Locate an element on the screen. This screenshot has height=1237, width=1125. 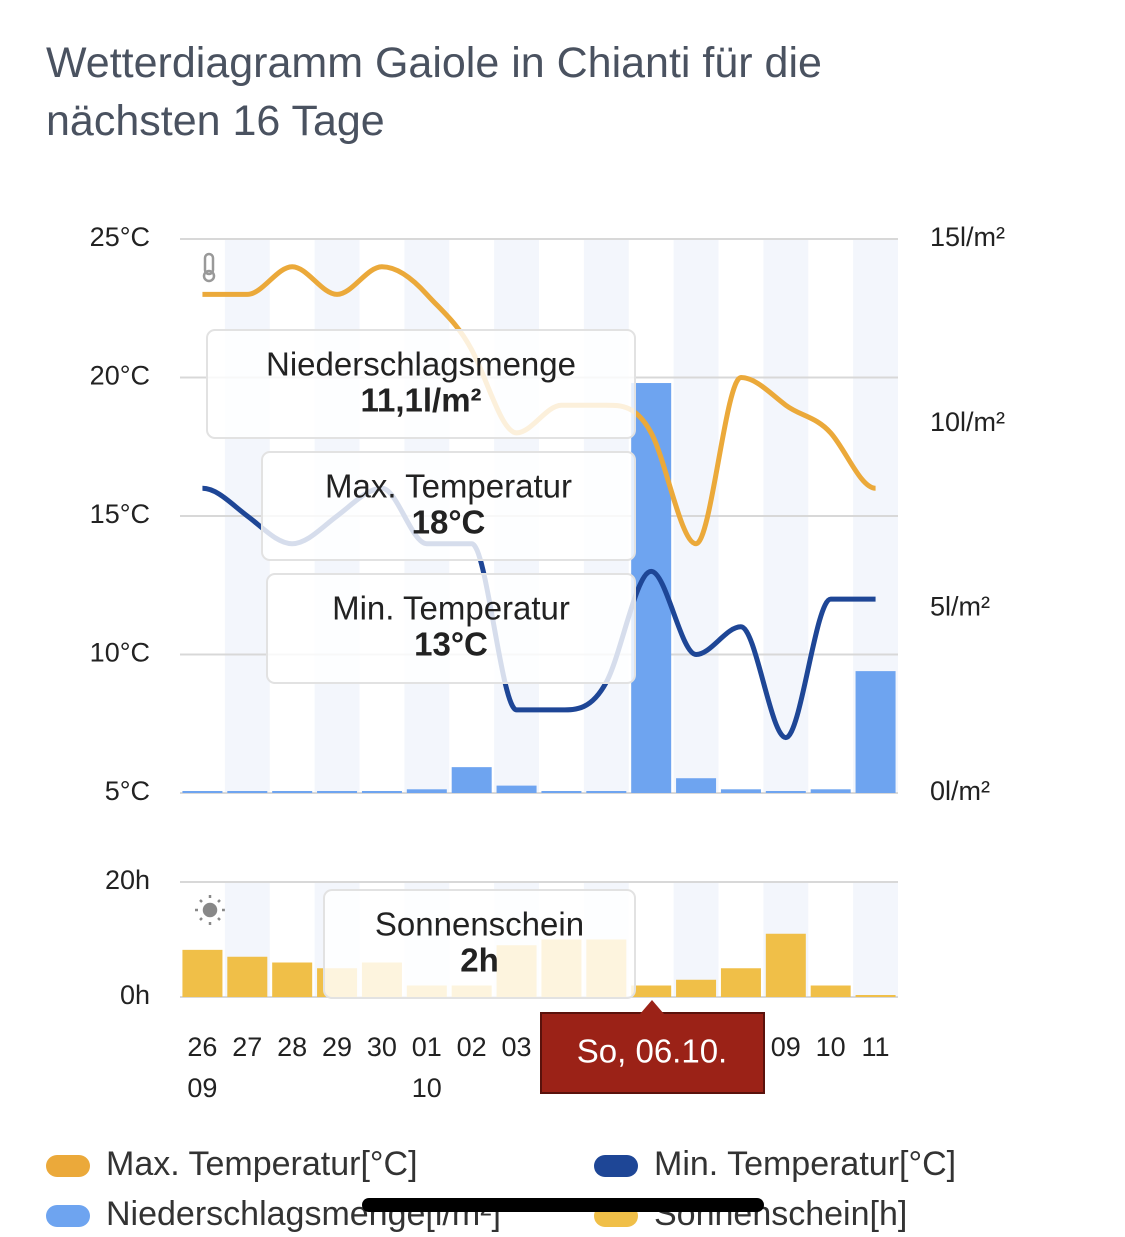
x-tick-label: 29 is located at coordinates (337, 1047).